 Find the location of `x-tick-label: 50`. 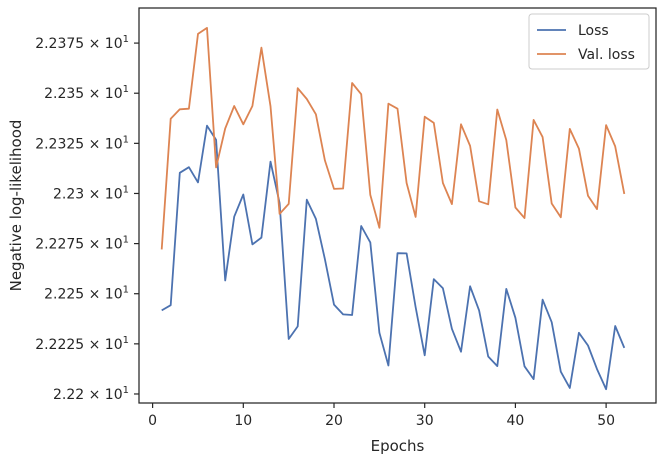

x-tick-label: 50 is located at coordinates (606, 421).